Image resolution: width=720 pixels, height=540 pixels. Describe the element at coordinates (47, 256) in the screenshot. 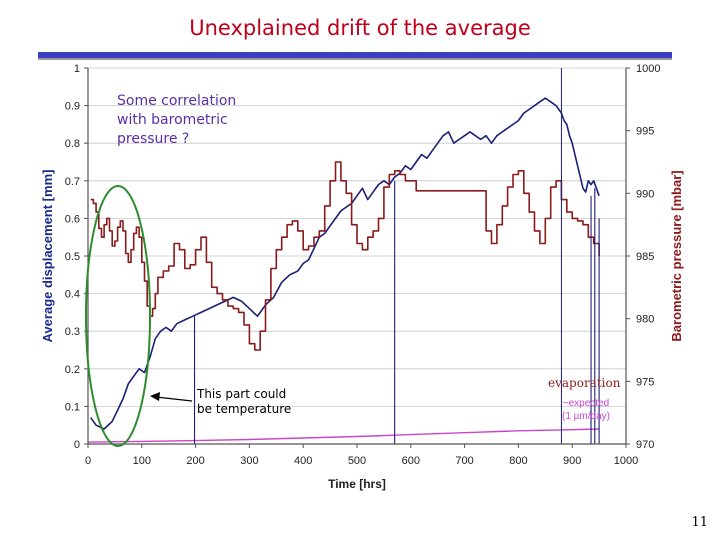

I see `y-axis-title: Average displacement [mm]` at that location.